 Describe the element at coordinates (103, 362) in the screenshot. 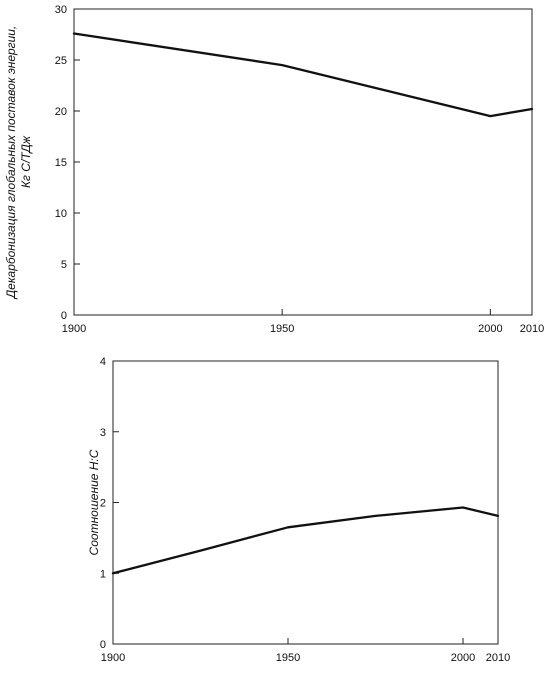

I see `y-tick-label: 4` at that location.